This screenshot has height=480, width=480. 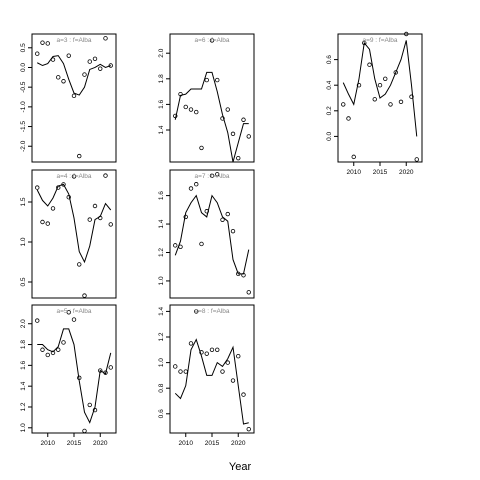 What do you see at coordinates (206, 375) in the screenshot?
I see `panel-8: 0.6 0.8 1.0 1.2 1.4 2010 2015 2020 a=8 : f=Alba` at bounding box center [206, 375].